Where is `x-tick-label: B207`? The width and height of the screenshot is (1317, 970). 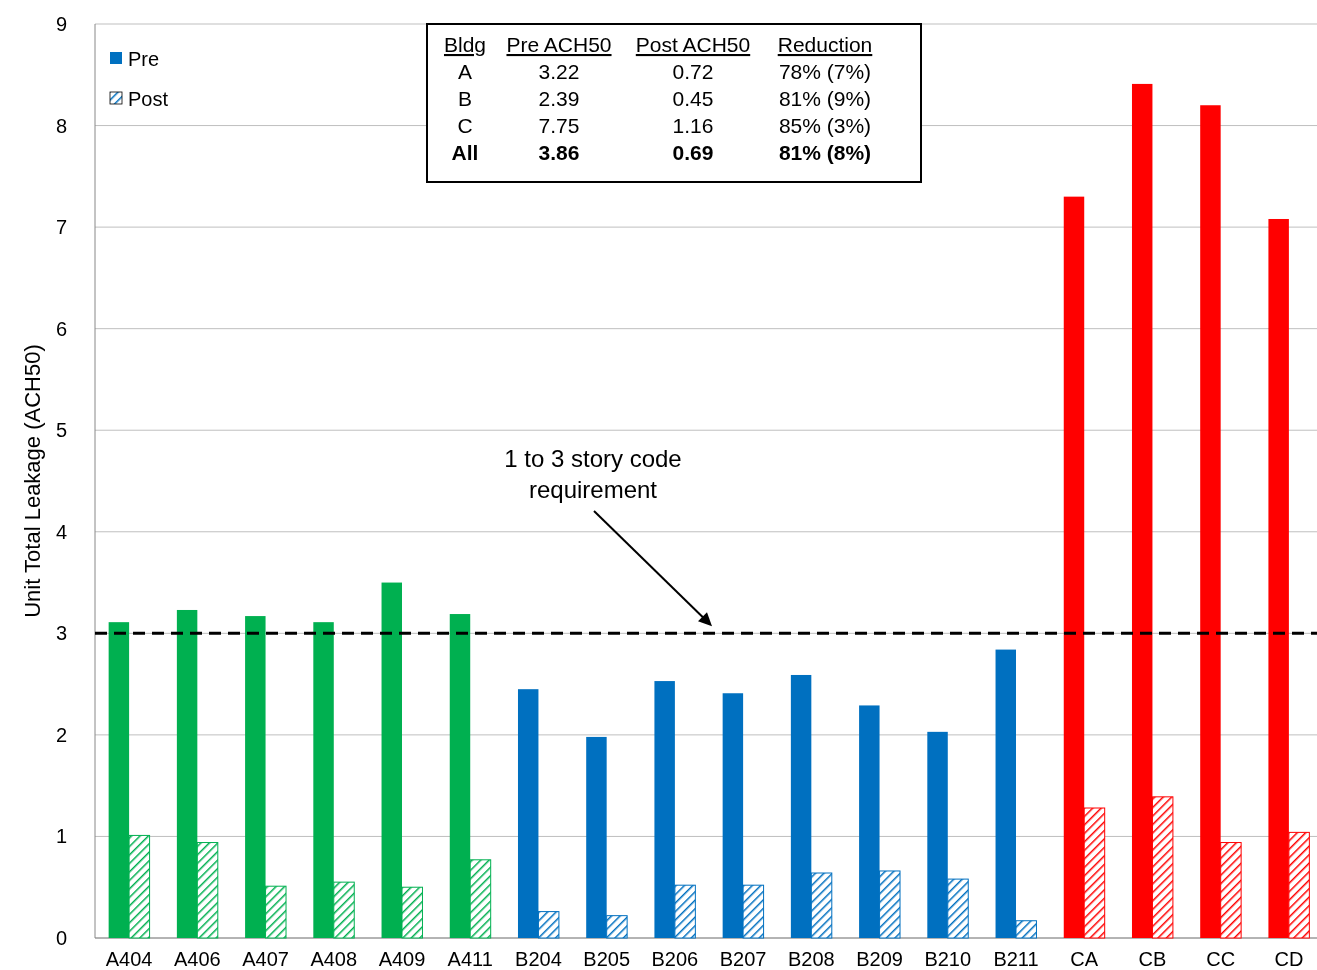
x-tick-label: B207 is located at coordinates (743, 959).